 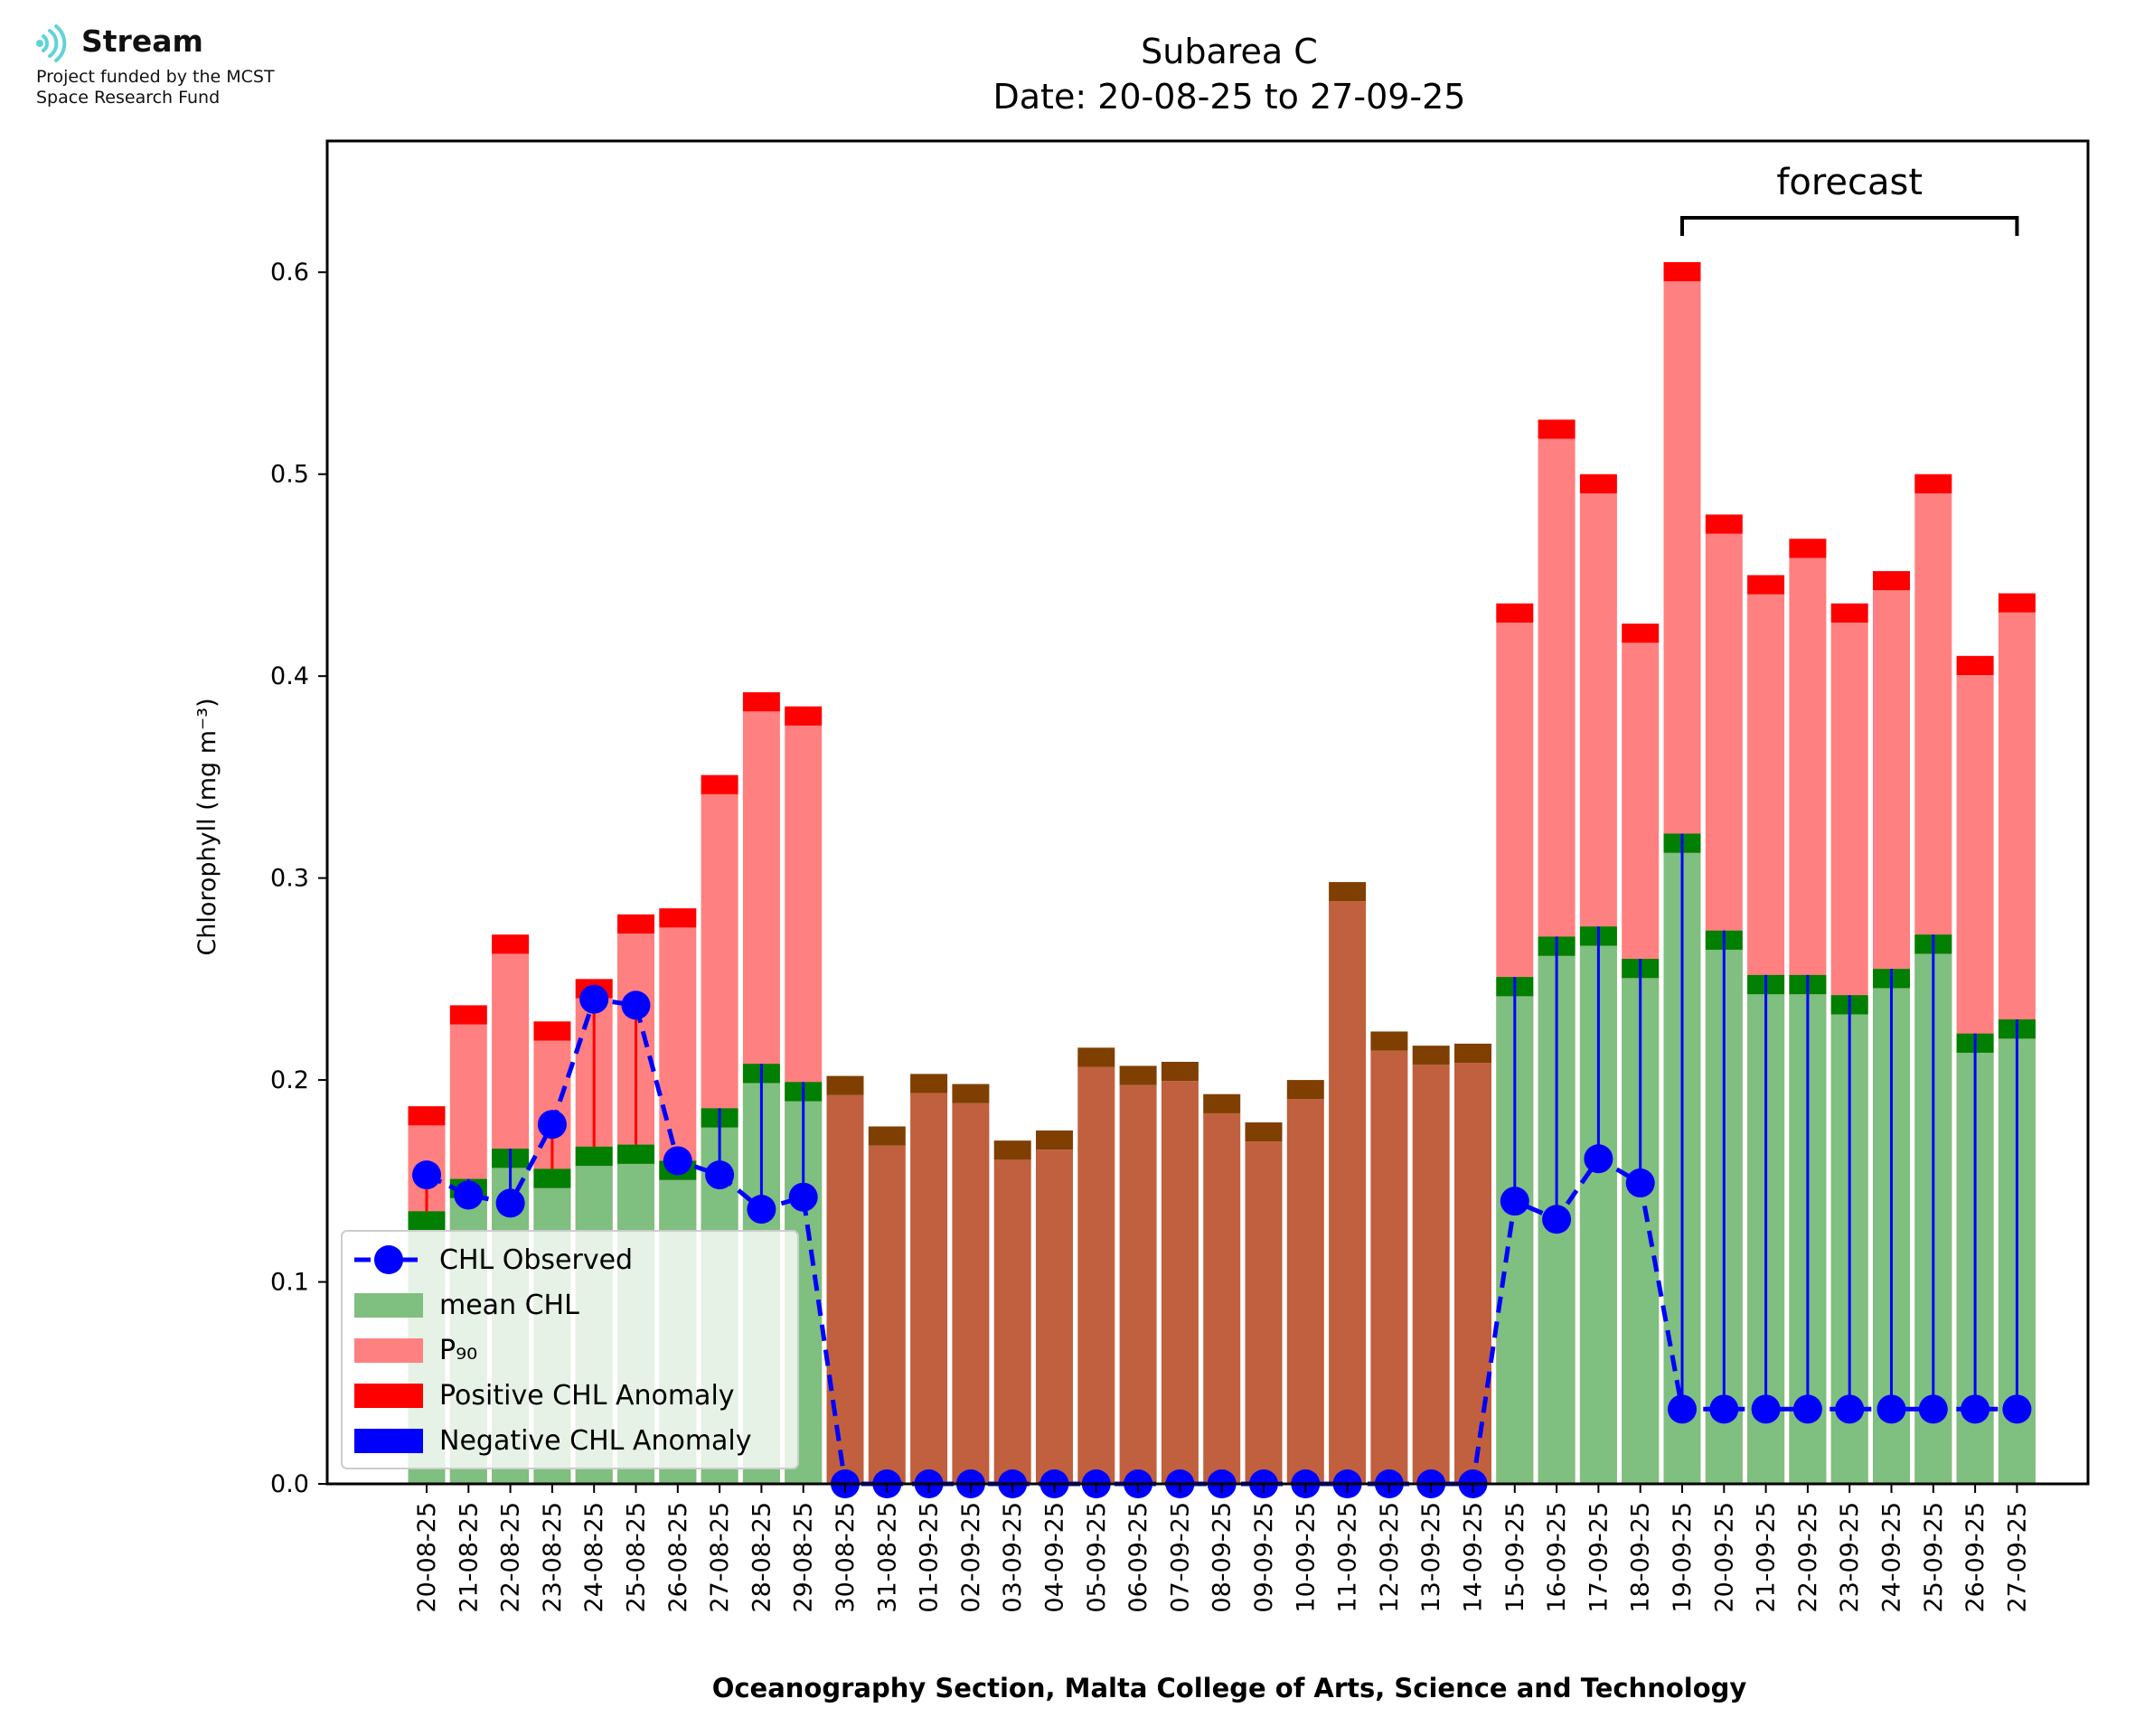 I want to click on x-tick-label: 21-08-25, so click(x=469, y=1558).